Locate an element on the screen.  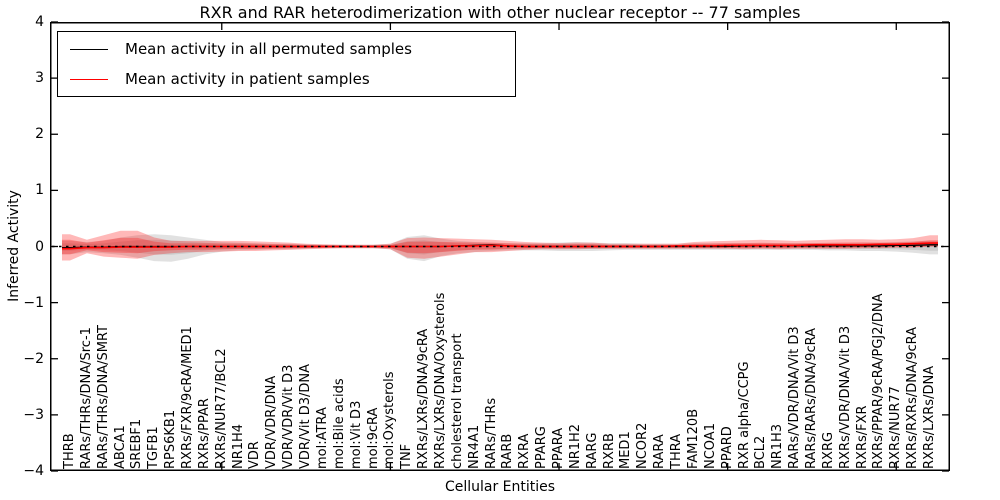
x-tick-label: RXRs/LXRs/DNA/Oxysterols is located at coordinates (440, 380).